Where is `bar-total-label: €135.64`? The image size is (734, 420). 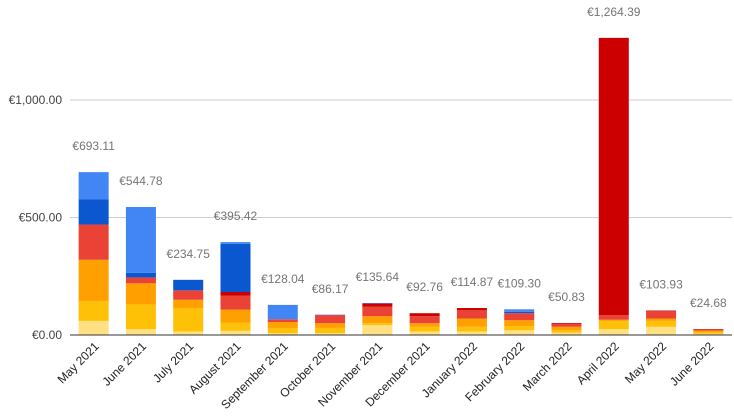
bar-total-label: €135.64 is located at coordinates (378, 277).